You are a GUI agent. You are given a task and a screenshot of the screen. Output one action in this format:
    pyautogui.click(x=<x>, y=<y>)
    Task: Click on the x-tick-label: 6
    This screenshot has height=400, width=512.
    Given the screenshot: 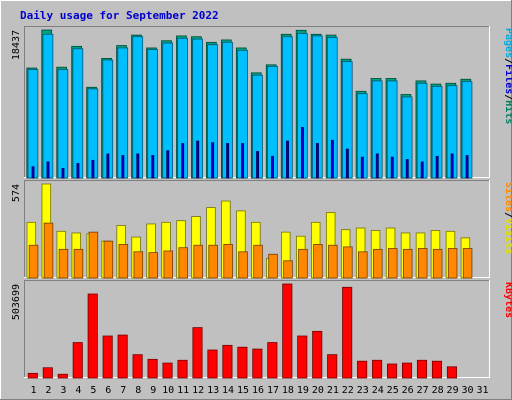 What is the action you would take?
    pyautogui.click(x=108, y=390)
    